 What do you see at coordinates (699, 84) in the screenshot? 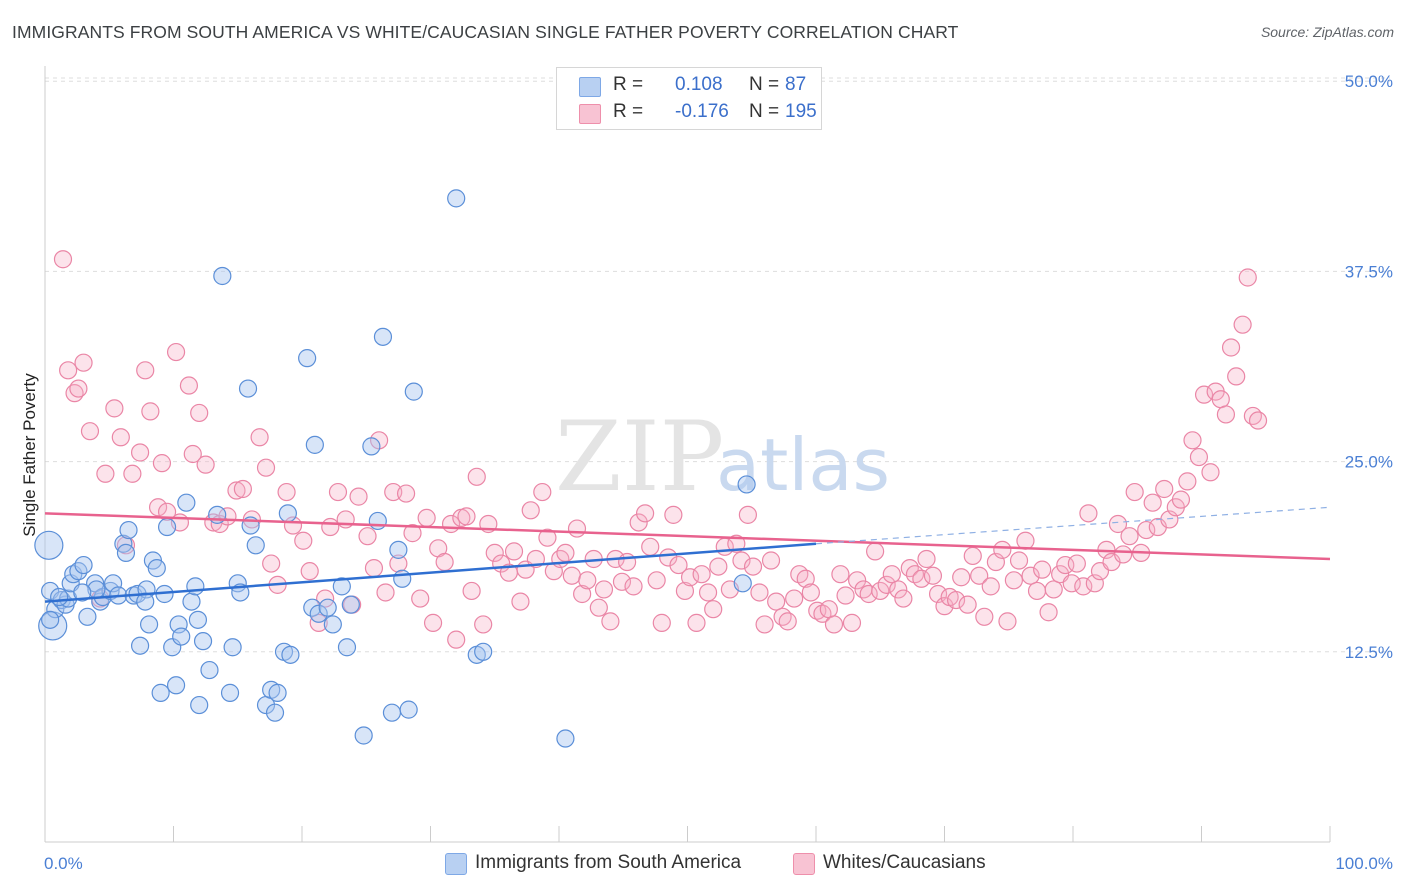
I see `legend-r-value: 0.108` at bounding box center [699, 84].